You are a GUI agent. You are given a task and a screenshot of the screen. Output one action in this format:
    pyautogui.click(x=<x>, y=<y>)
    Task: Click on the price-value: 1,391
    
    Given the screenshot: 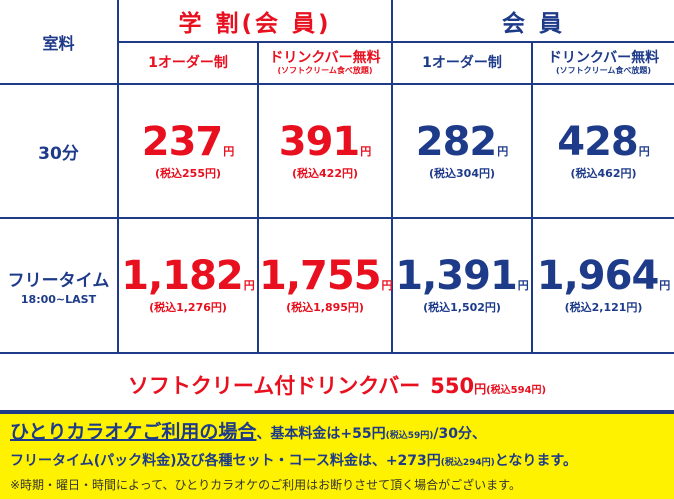 What is the action you would take?
    pyautogui.click(x=456, y=276)
    